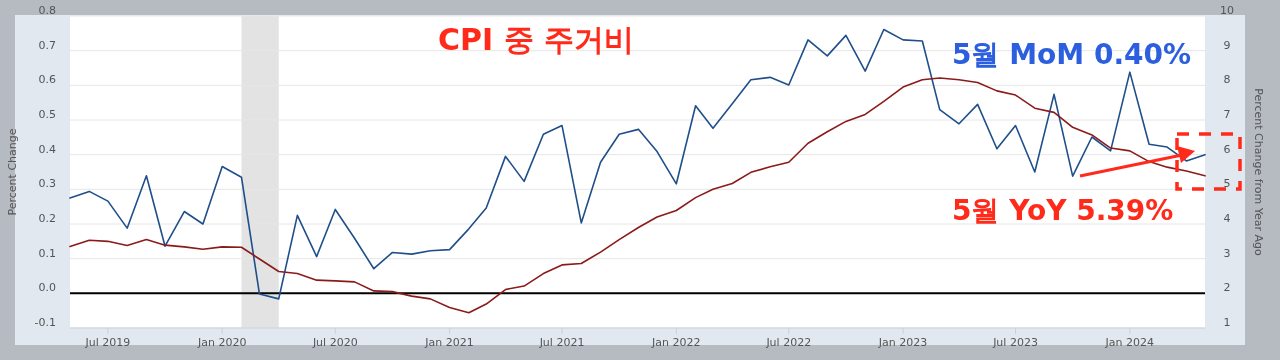 This screenshot has height=360, width=1280. I want to click on y-tick-label: 0.1, so click(47, 253).